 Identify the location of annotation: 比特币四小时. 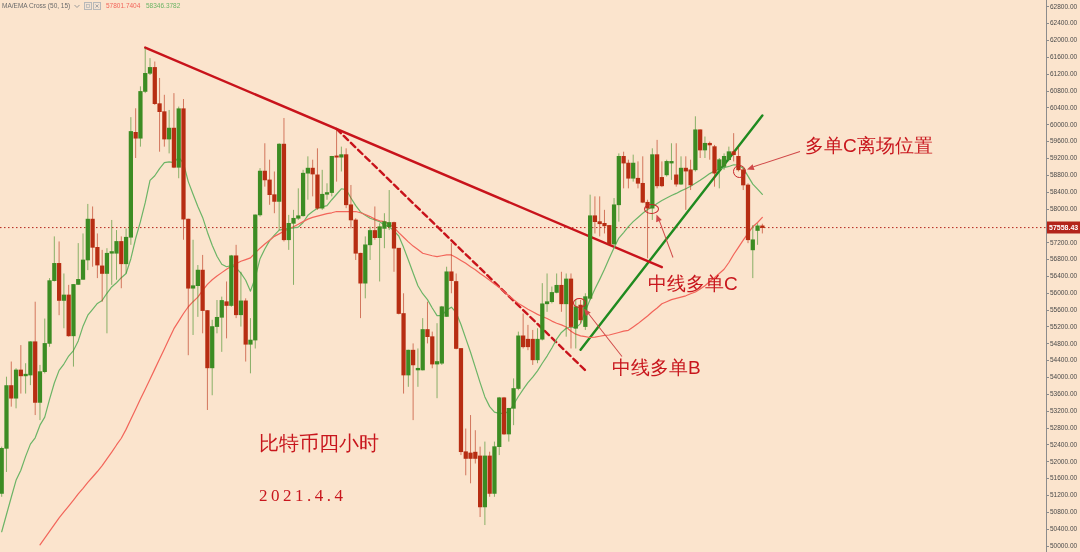
(319, 443).